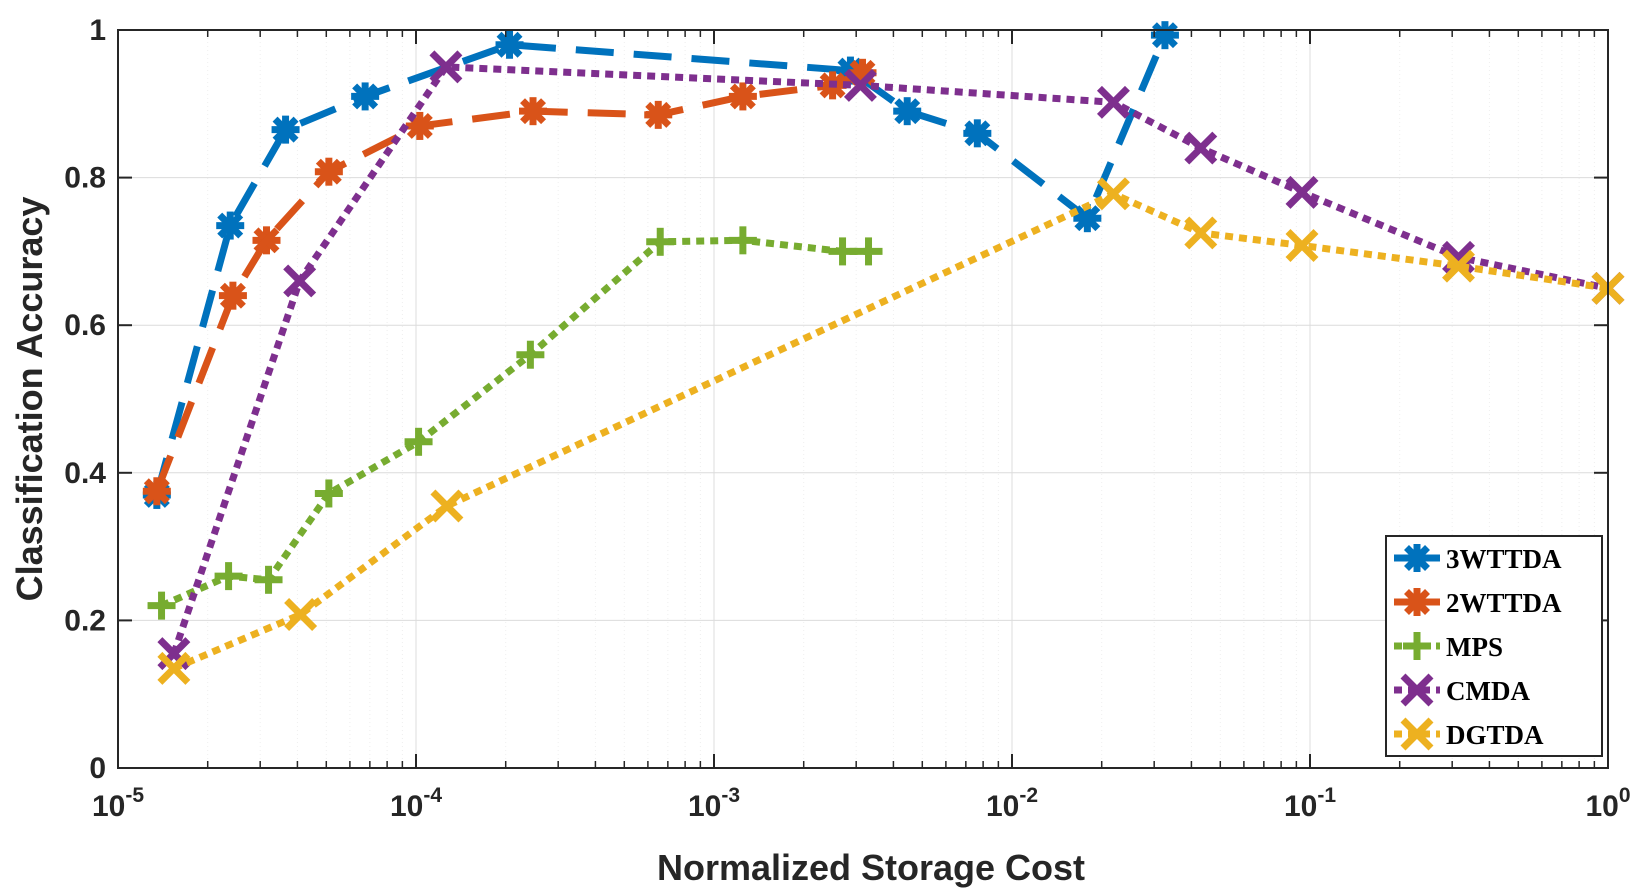 The image size is (1647, 895). Describe the element at coordinates (97, 30) in the screenshot. I see `y-tick-label: 1` at that location.